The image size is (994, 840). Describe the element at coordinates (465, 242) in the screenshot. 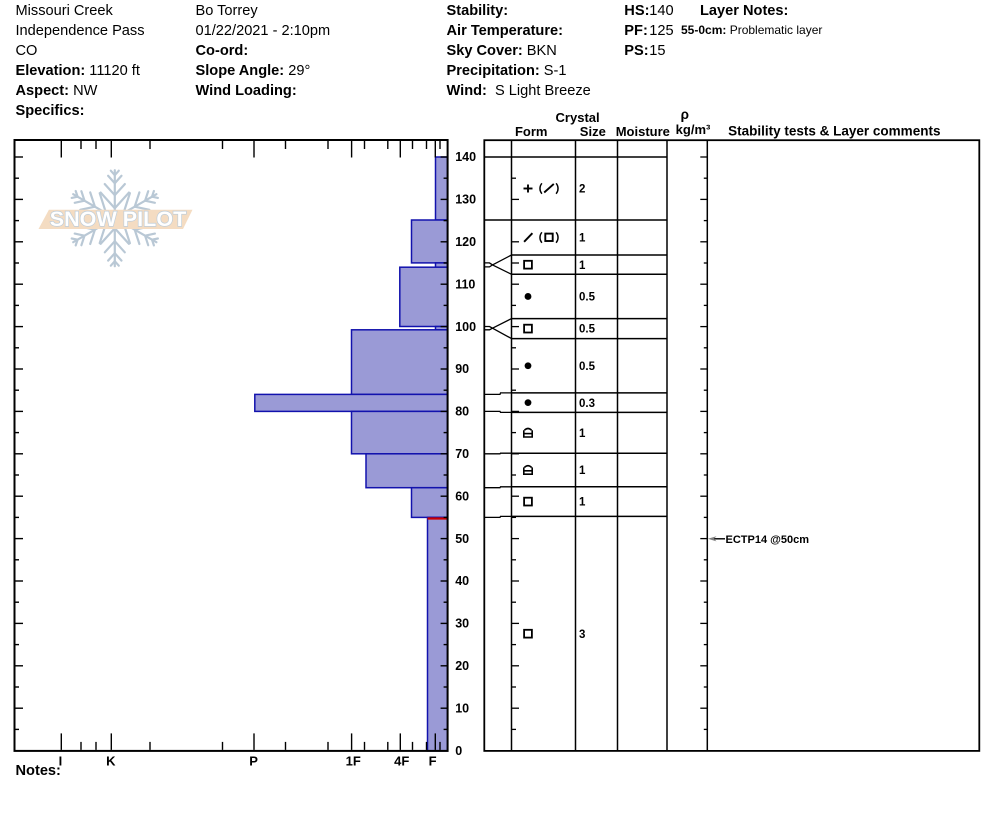

I see `svg-text: 120` at that location.